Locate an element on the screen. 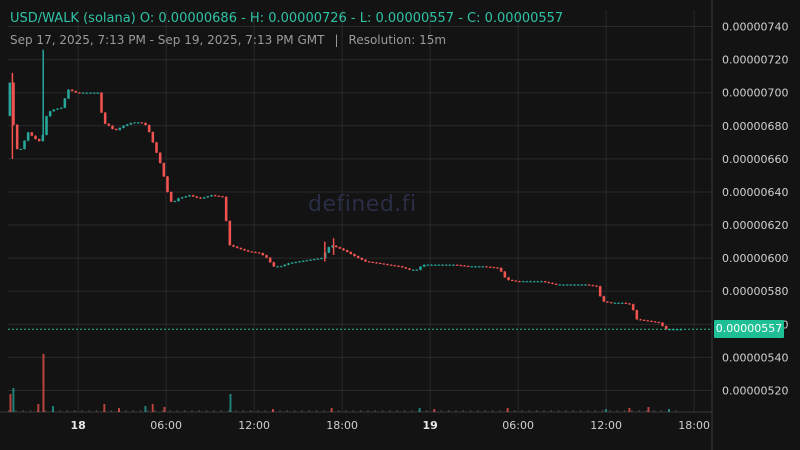 Image resolution: width=800 pixels, height=450 pixels. time-tick-label: 06:00 is located at coordinates (166, 425).